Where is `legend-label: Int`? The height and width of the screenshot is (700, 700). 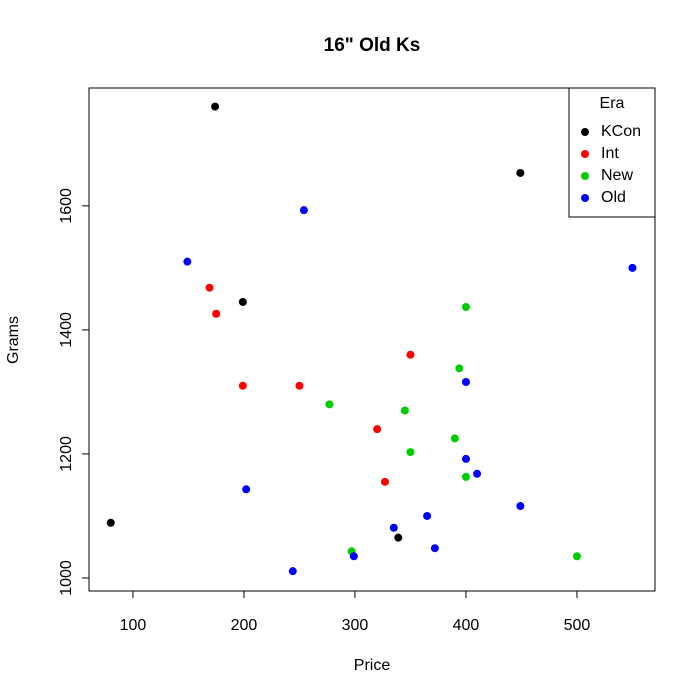
legend-label: Int is located at coordinates (610, 153).